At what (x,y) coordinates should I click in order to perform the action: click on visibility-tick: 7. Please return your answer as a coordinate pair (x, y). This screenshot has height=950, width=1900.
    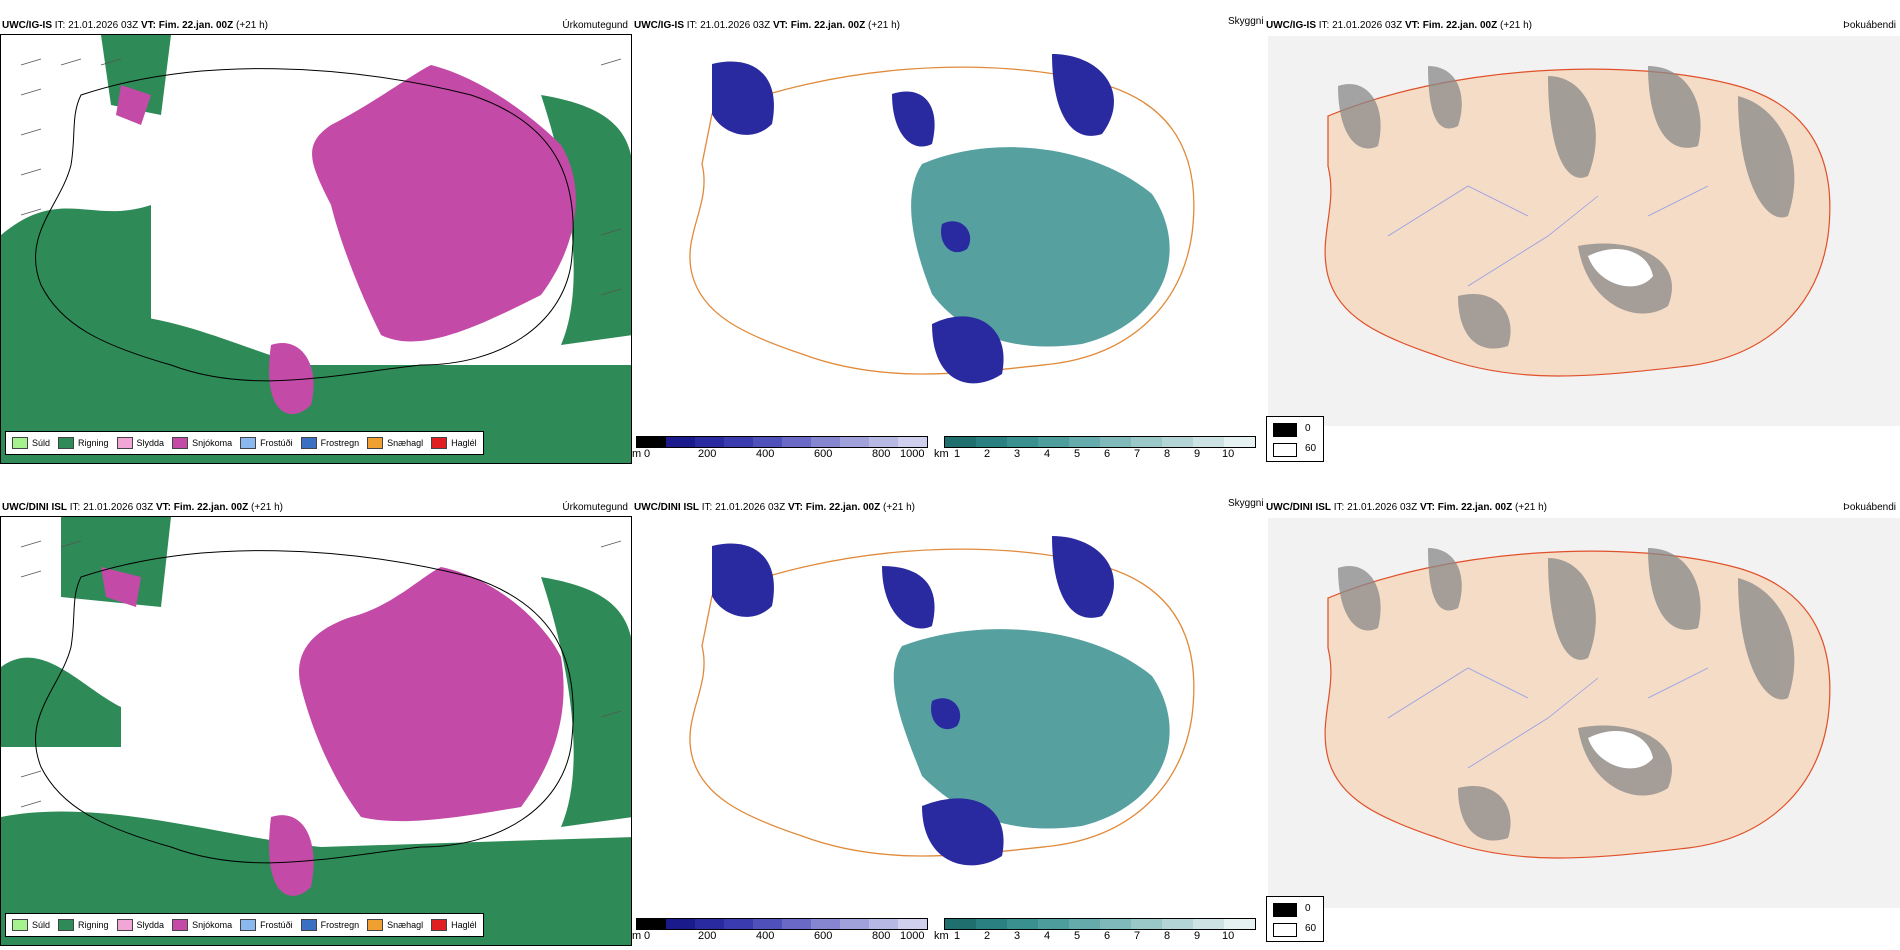
    Looking at the image, I should click on (1137, 936).